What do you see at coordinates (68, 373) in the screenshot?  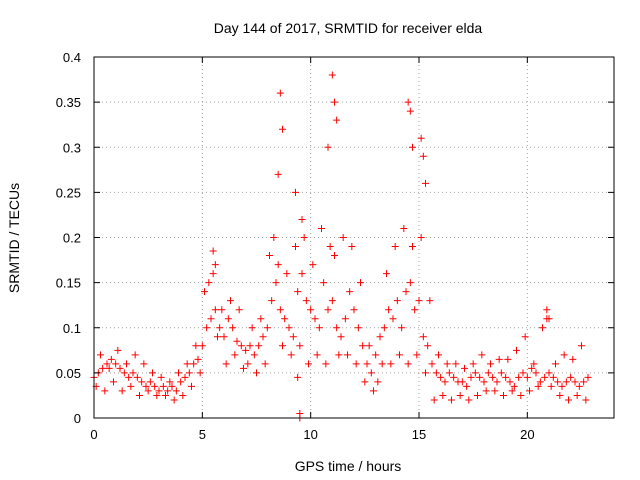 I see `y-tick-label: 0.05` at bounding box center [68, 373].